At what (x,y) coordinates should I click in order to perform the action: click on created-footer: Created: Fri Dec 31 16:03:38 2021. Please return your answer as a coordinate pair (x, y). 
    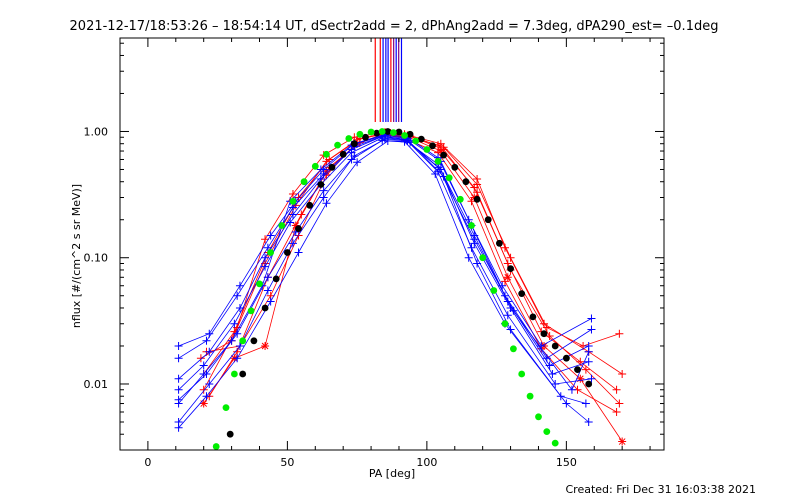
    Looking at the image, I should click on (660, 489).